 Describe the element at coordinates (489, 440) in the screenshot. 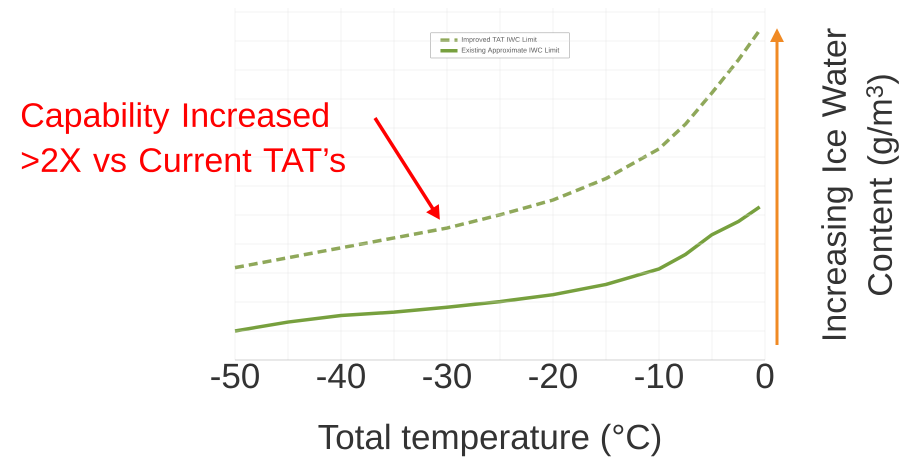

I see `x-axis-title: Total temperature (°C)` at that location.